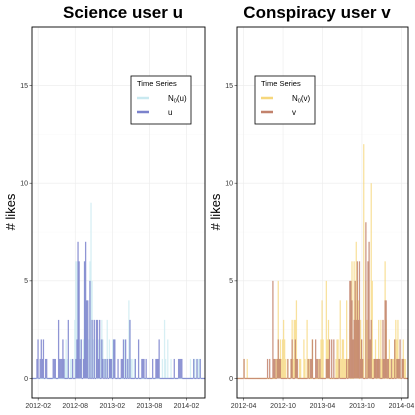 This screenshot has height=415, width=415. What do you see at coordinates (123, 12) in the screenshot?
I see `chart-title-science: Science user u` at bounding box center [123, 12].